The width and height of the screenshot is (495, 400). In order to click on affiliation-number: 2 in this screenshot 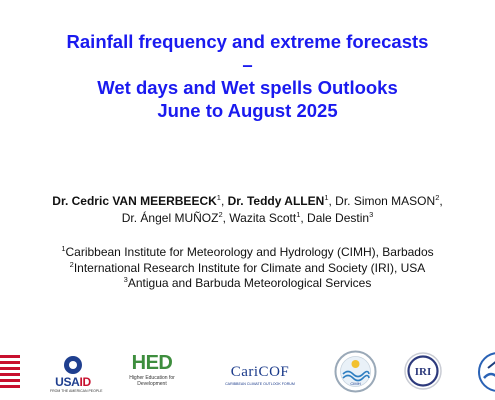, I will do `click(71, 264)`.